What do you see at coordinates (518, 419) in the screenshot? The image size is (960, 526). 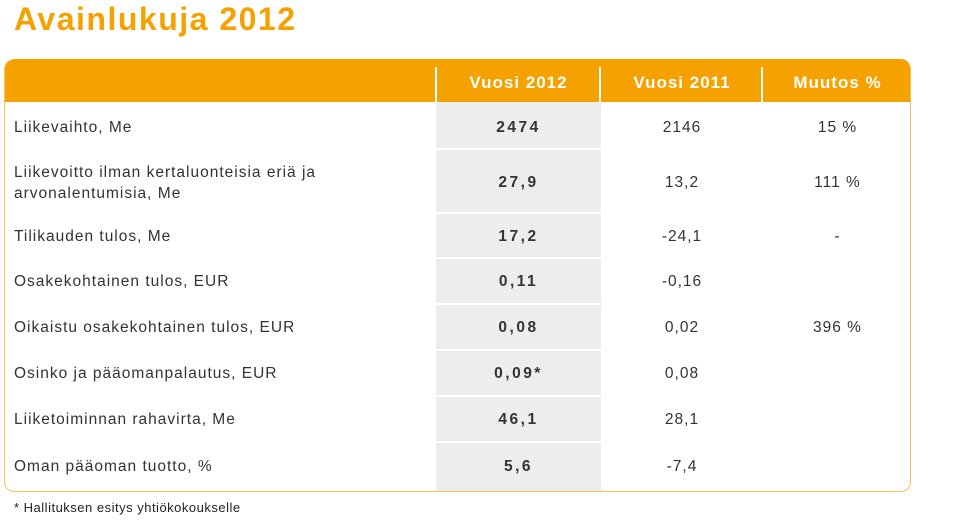 I see `value-2012: 46,1` at bounding box center [518, 419].